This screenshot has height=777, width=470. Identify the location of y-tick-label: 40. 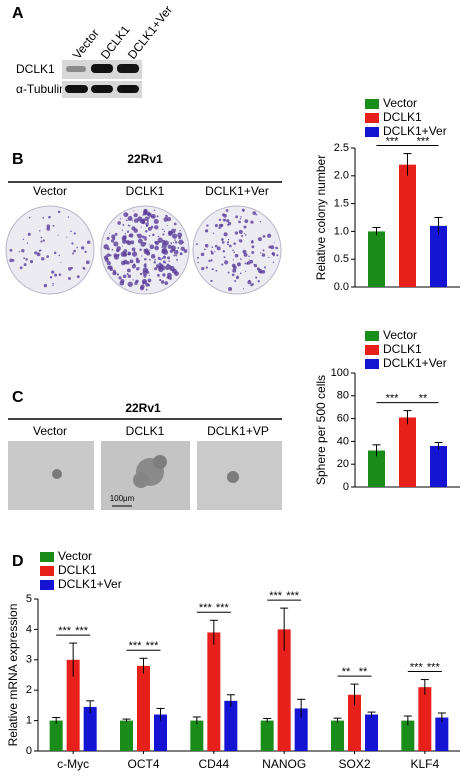
(343, 441).